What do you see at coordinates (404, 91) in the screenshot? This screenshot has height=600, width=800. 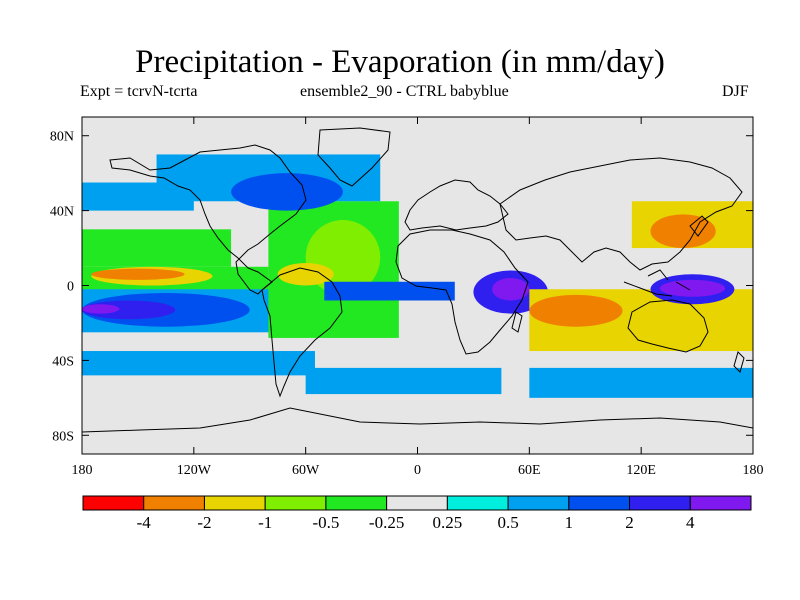 I see `comparison-label: ensemble2_90 - CTRL babyblue` at bounding box center [404, 91].